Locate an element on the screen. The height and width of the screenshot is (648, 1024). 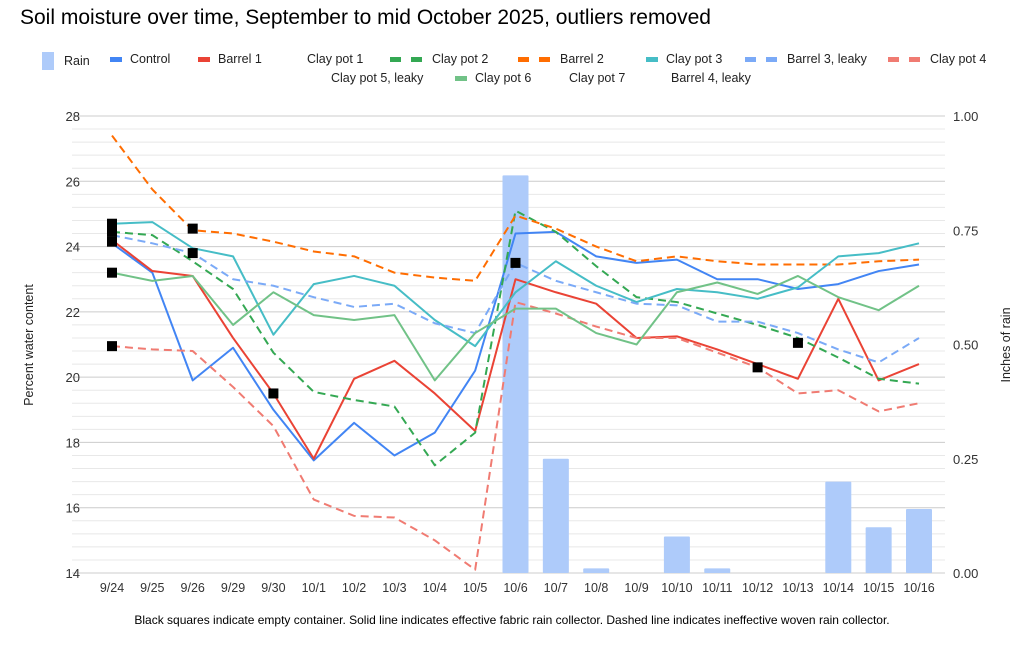
y-tick-label: 28 is located at coordinates (73, 116).